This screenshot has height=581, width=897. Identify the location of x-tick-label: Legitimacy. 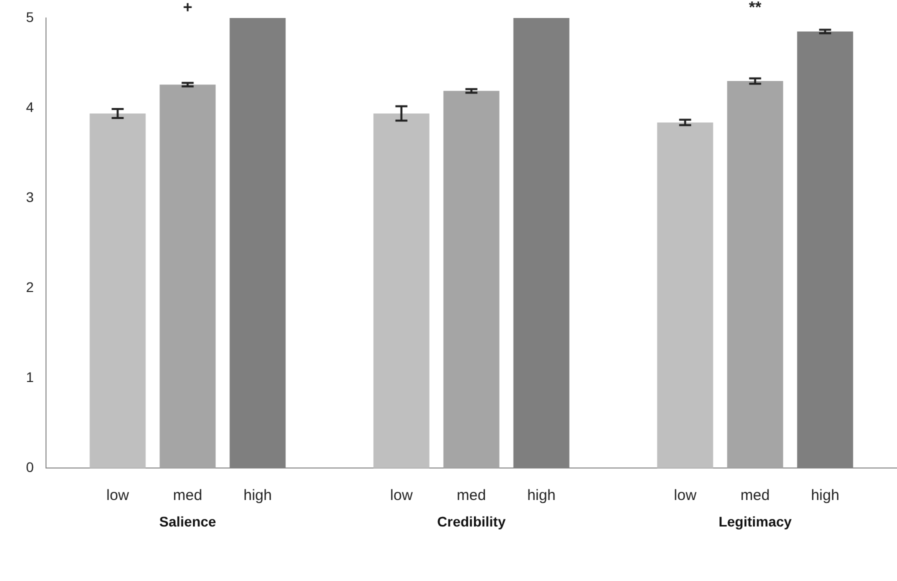
(755, 521).